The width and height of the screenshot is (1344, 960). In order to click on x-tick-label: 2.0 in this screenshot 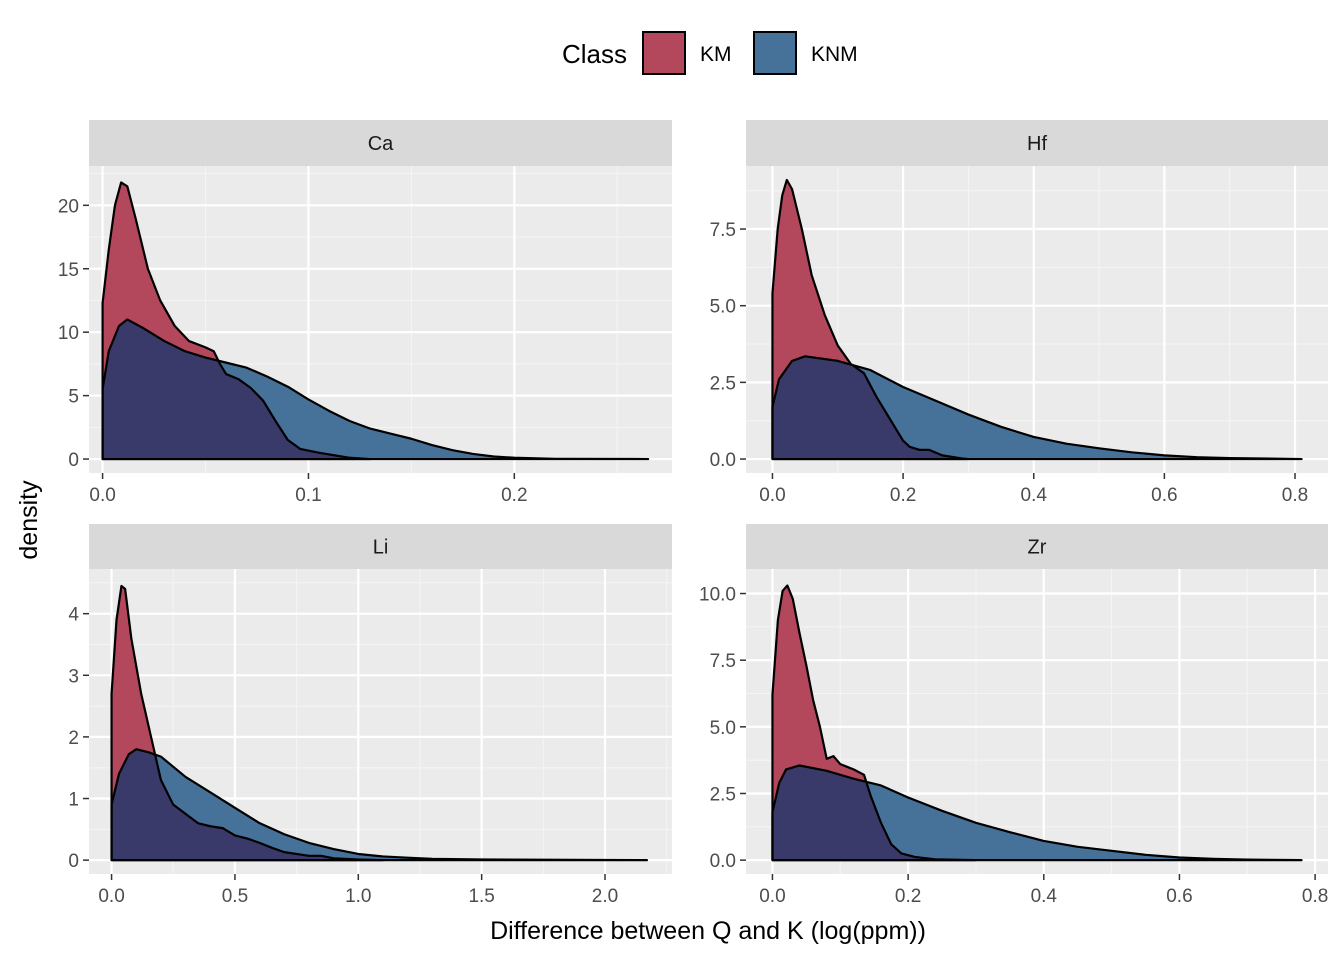, I will do `click(605, 896)`.